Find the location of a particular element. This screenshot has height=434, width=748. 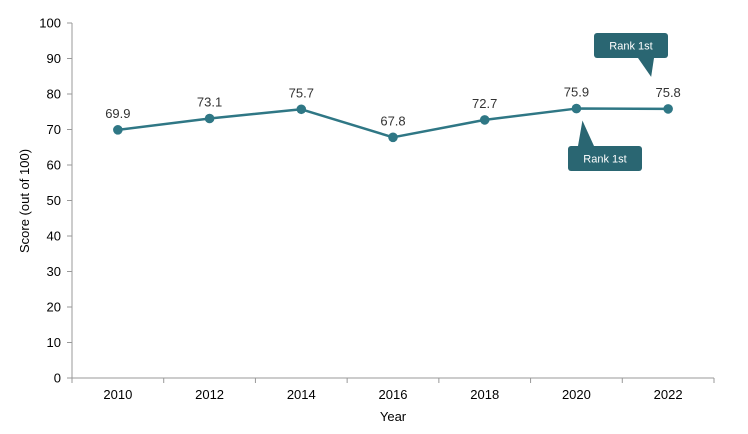

data-label: 75.7 is located at coordinates (301, 92).